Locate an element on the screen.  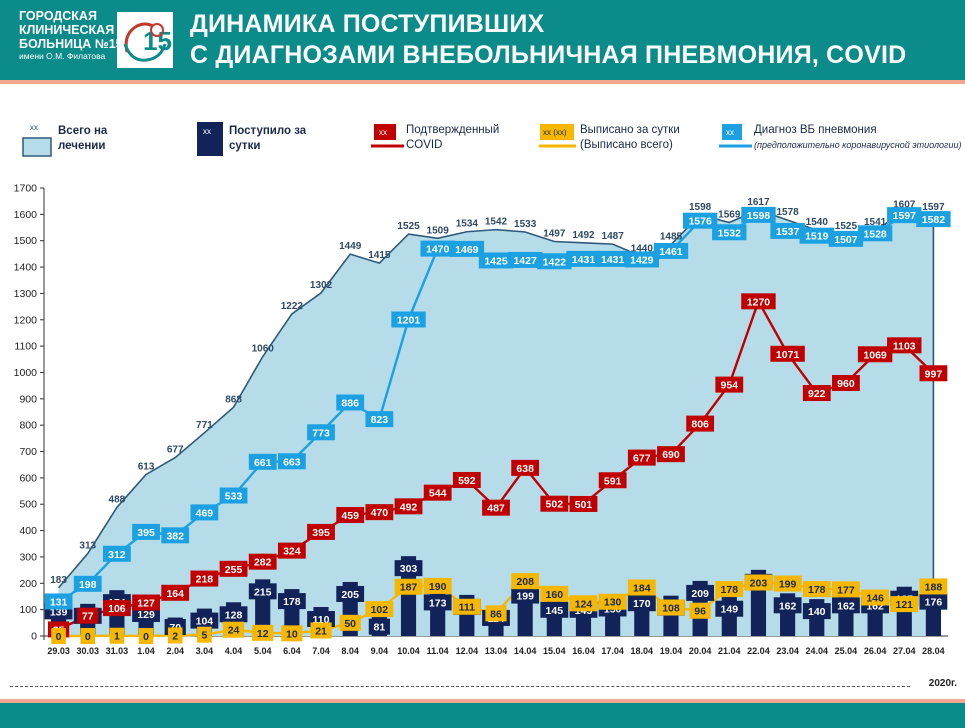
covid-data-label: 470 is located at coordinates (380, 513).